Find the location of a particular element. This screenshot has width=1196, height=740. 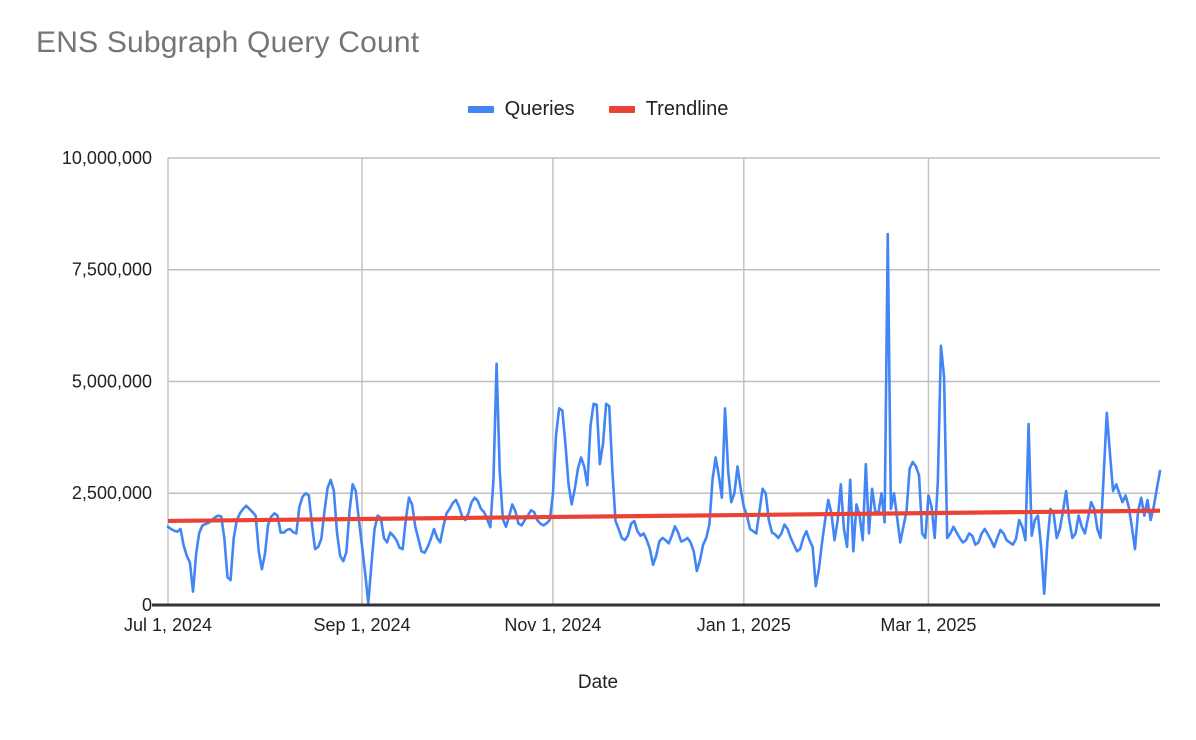

legend-item-queries: Queries is located at coordinates (521, 109).